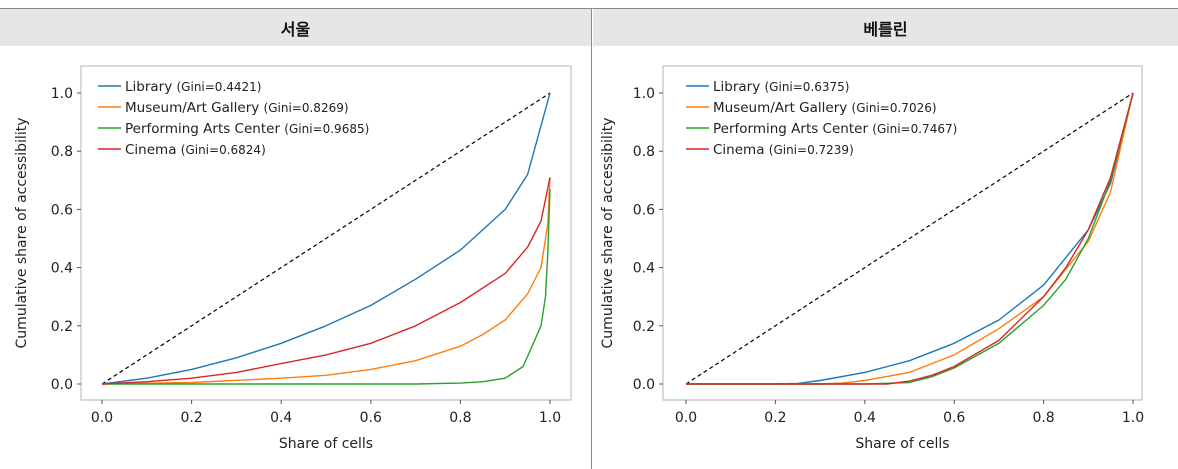  I want to click on legend-gini: (Gini=0.7467), so click(914, 129).